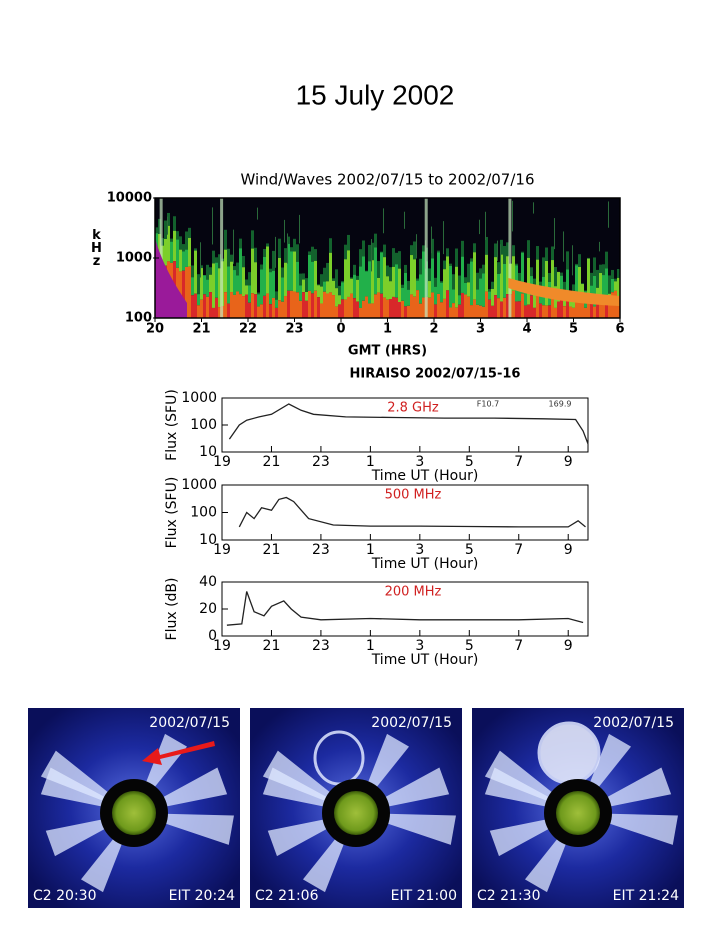  Describe the element at coordinates (340, 329) in the screenshot. I see `x-tick-label: 0` at that location.